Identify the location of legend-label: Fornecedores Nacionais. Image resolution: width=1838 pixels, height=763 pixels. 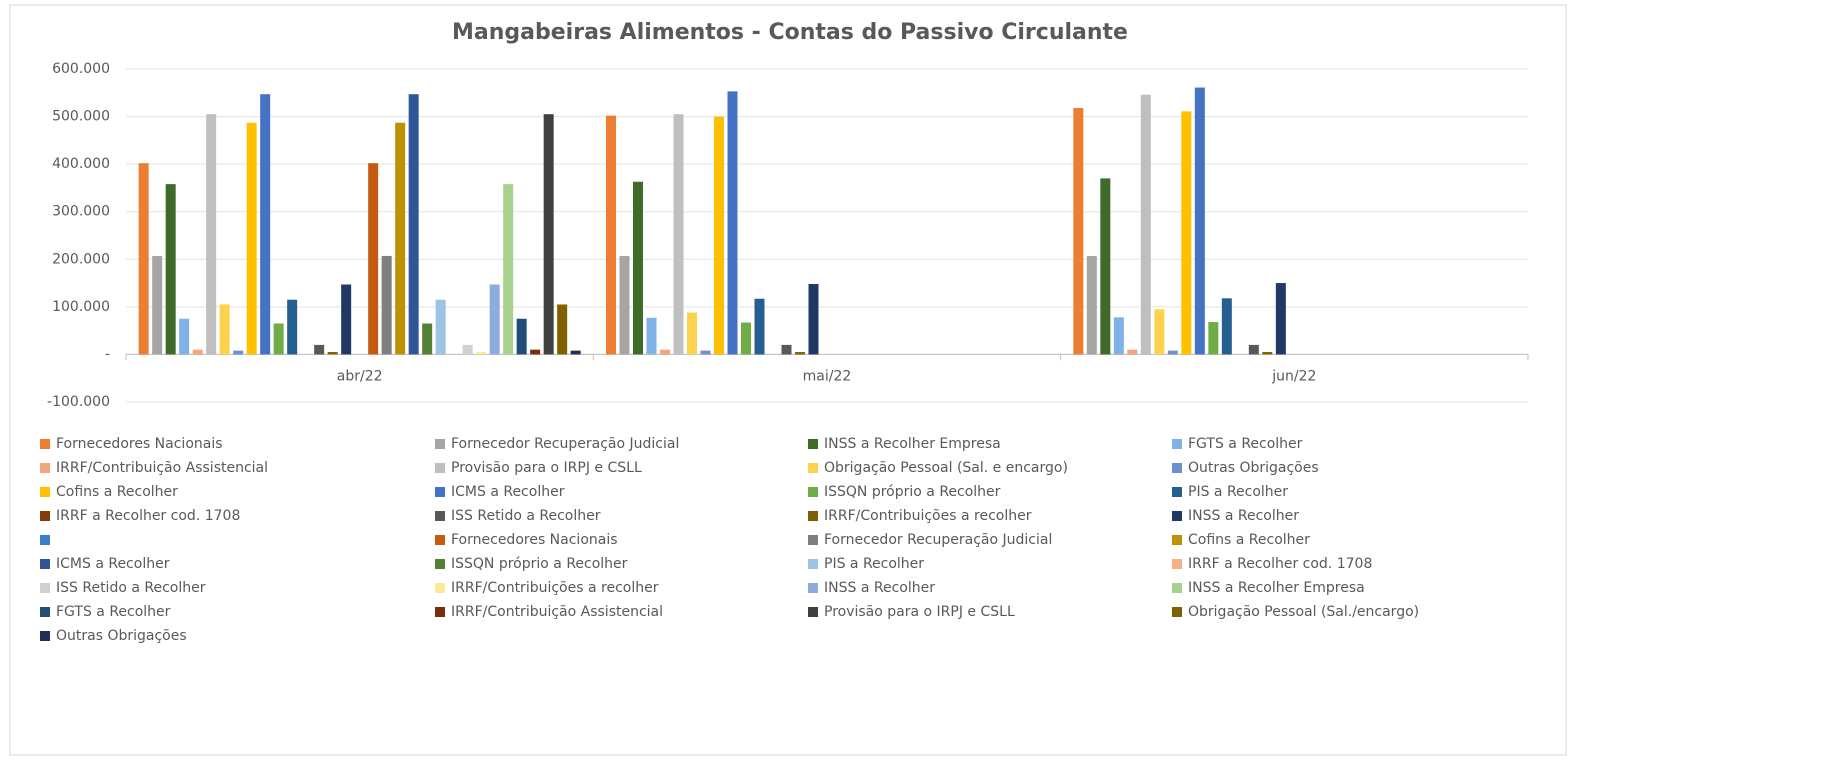
(534, 540).